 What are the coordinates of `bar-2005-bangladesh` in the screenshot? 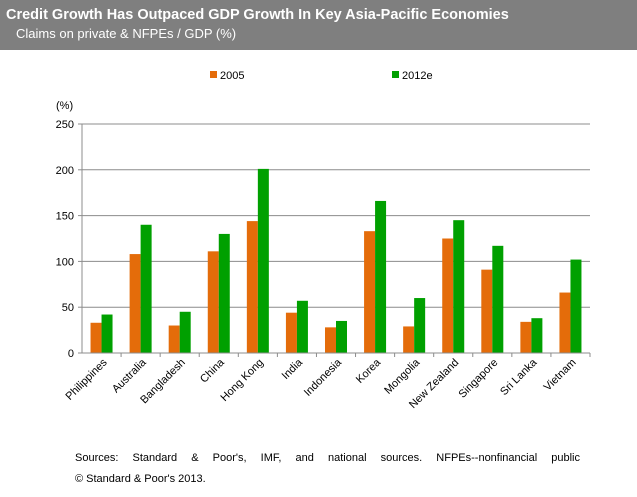 It's located at (174, 339).